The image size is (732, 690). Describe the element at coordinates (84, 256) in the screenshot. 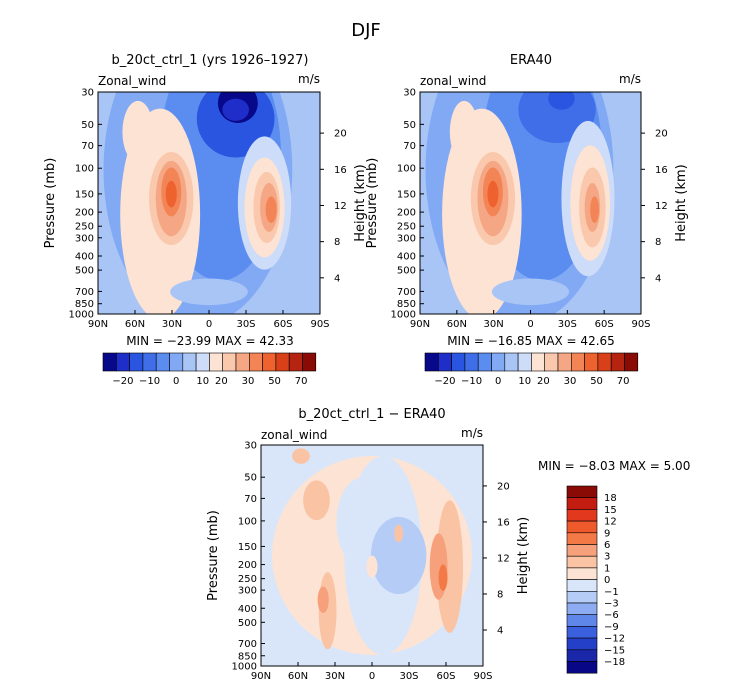

I see `model-ytick-label: 400` at that location.